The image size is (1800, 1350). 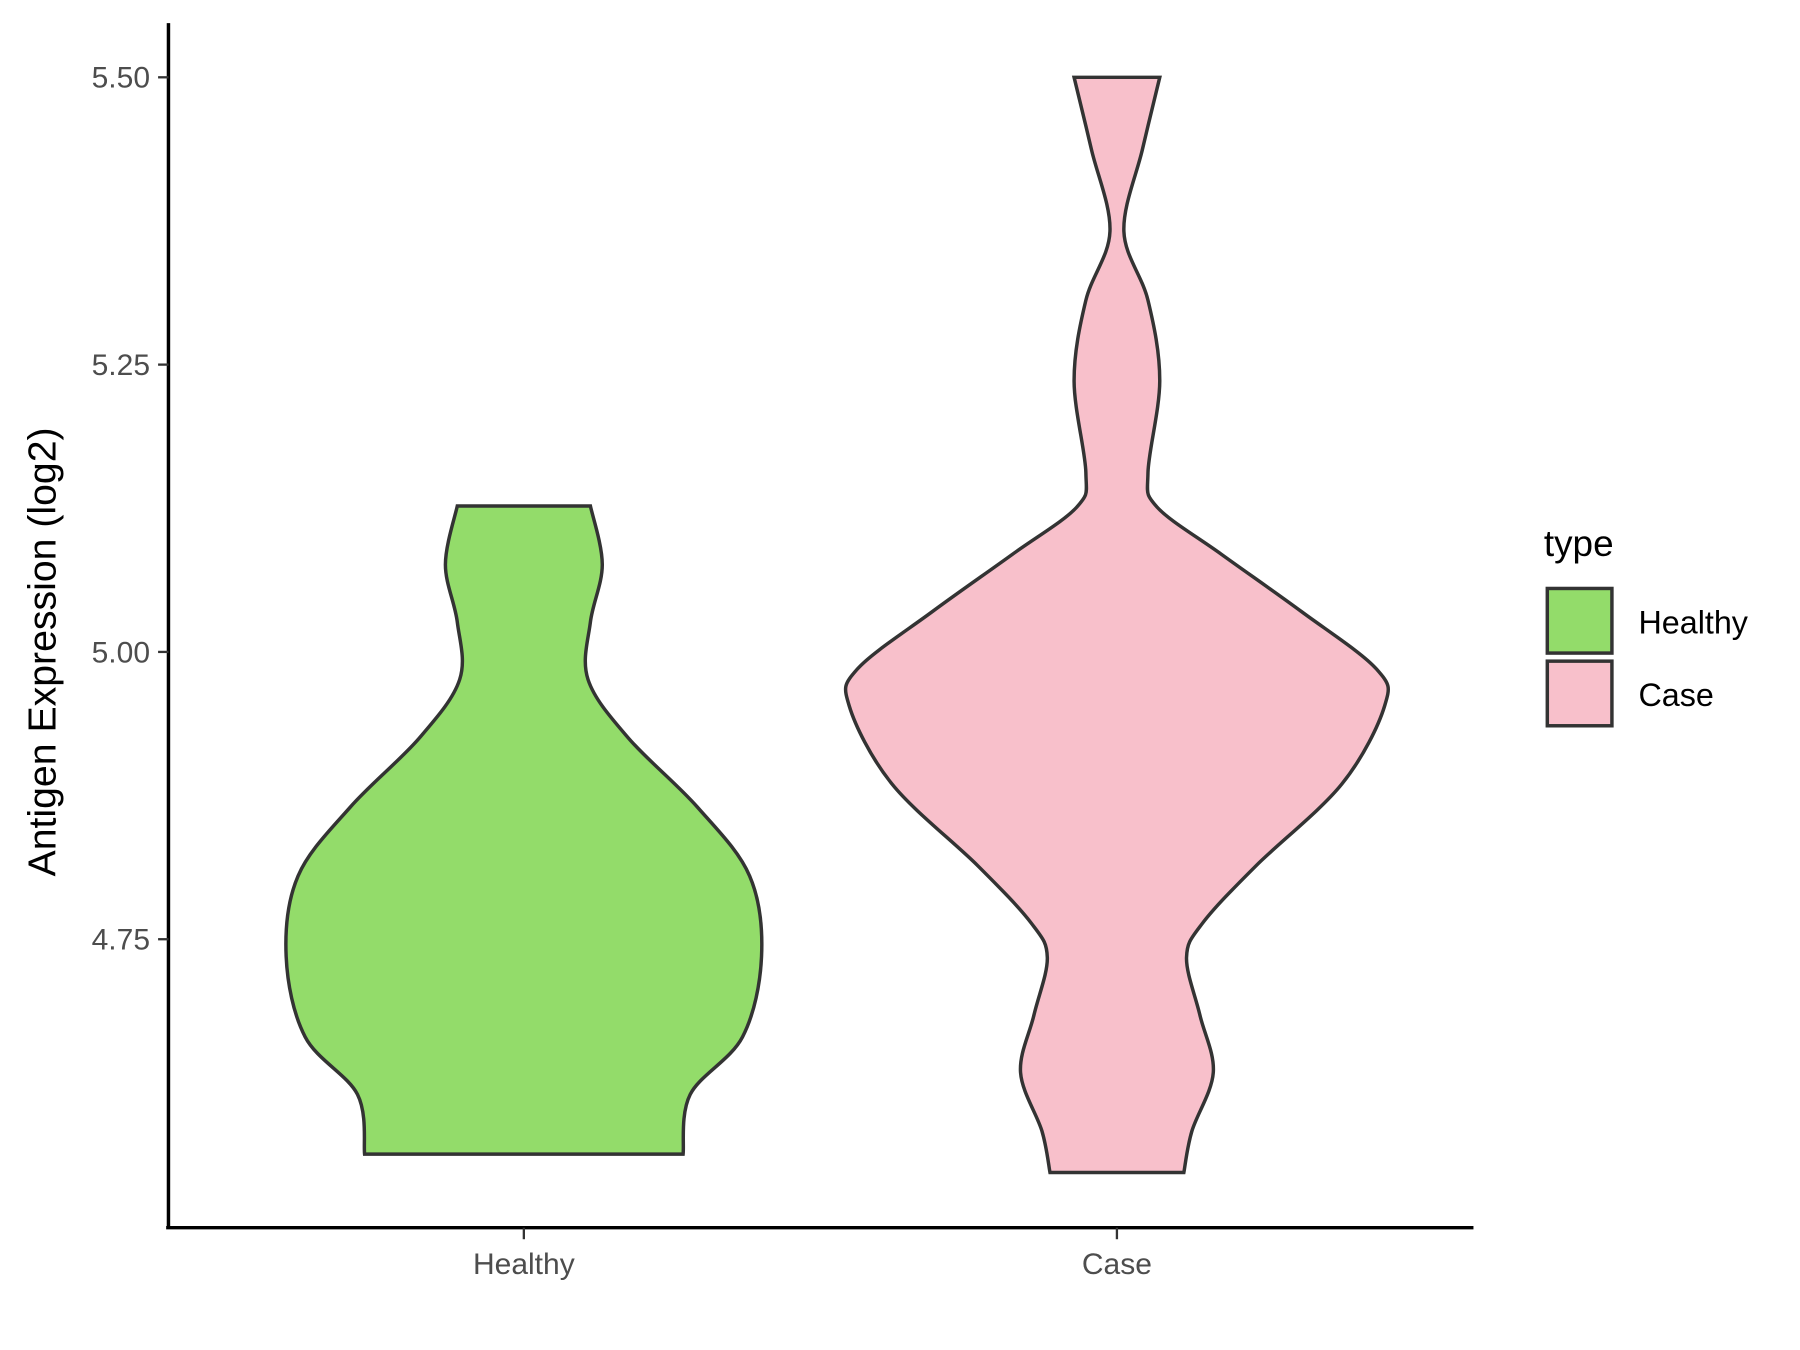 What do you see at coordinates (121, 940) in the screenshot?
I see `y-tick-label: 4.75` at bounding box center [121, 940].